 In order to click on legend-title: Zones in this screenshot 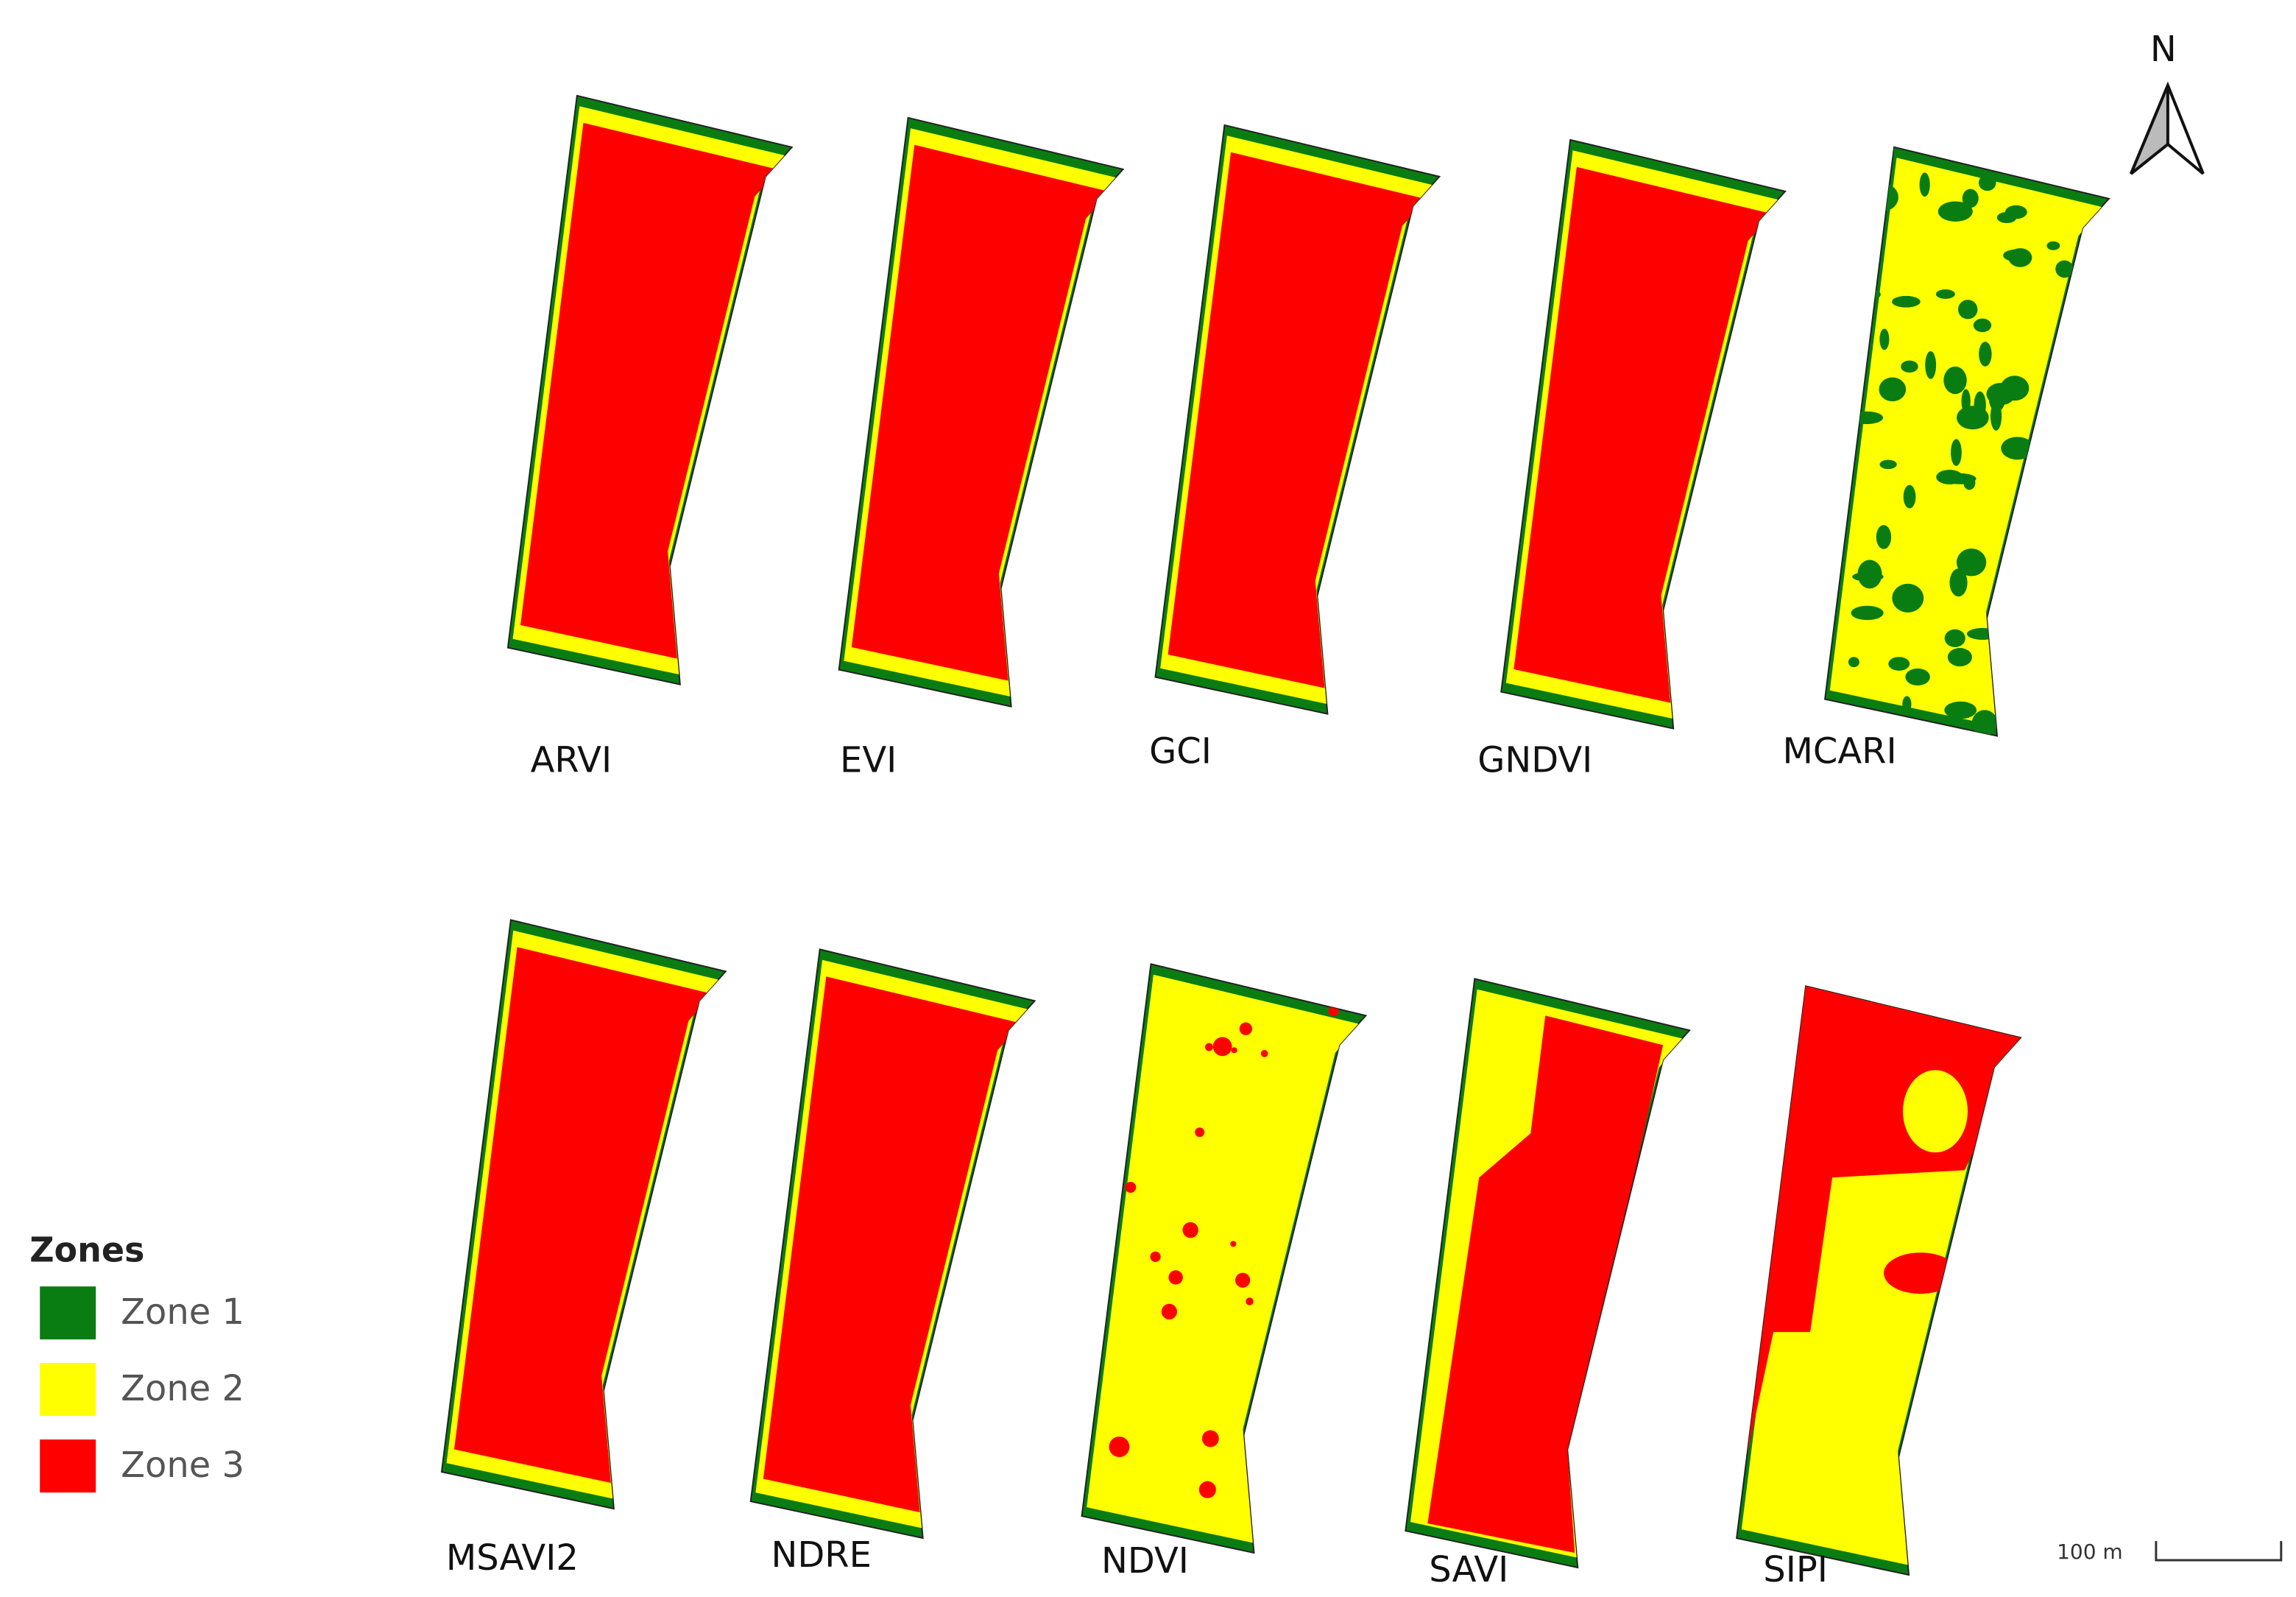, I will do `click(86, 1250)`.